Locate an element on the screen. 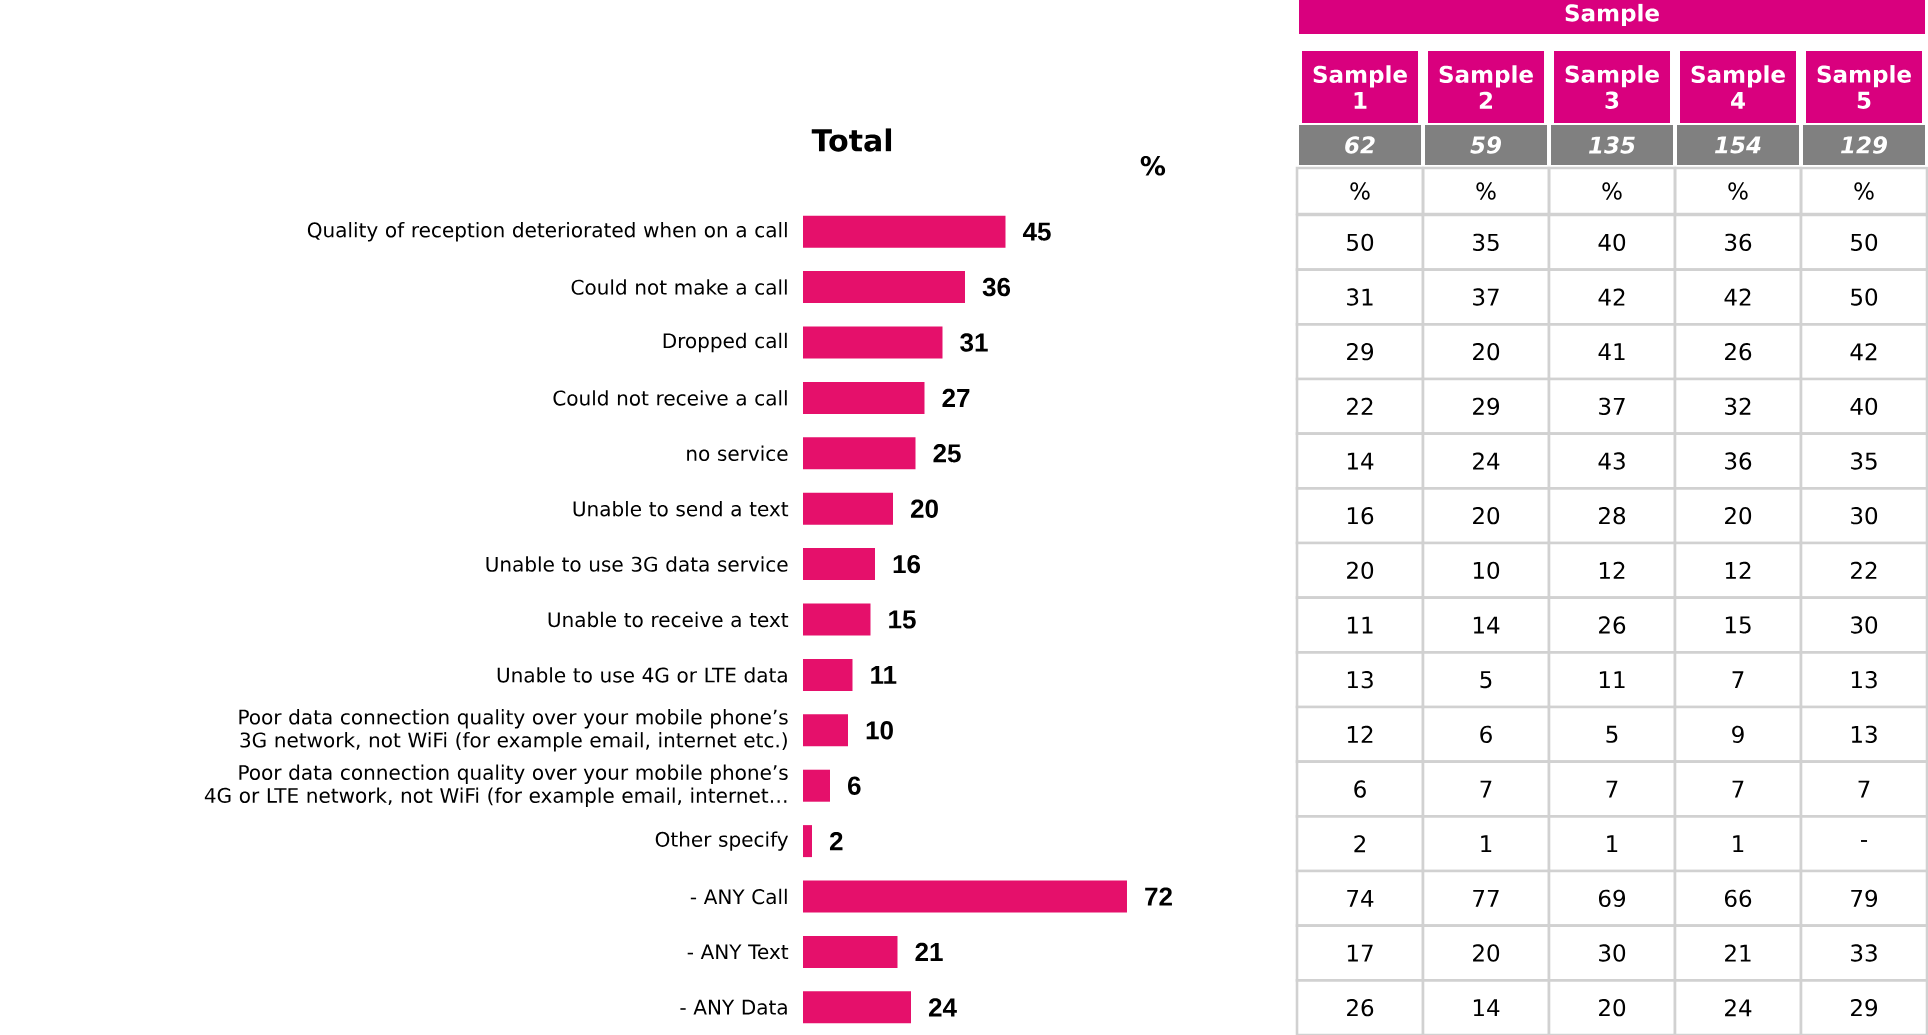  y-tick-label: - ANY Text is located at coordinates (738, 952).